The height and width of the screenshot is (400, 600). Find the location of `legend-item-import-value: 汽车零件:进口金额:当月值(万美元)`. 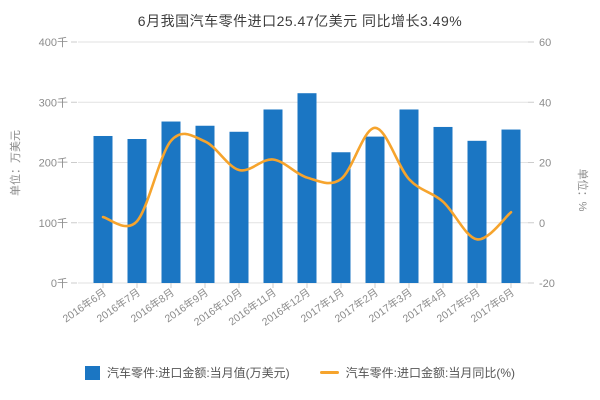

legend-item-import-value: 汽车零件:进口金额:当月值(万美元) is located at coordinates (187, 372).